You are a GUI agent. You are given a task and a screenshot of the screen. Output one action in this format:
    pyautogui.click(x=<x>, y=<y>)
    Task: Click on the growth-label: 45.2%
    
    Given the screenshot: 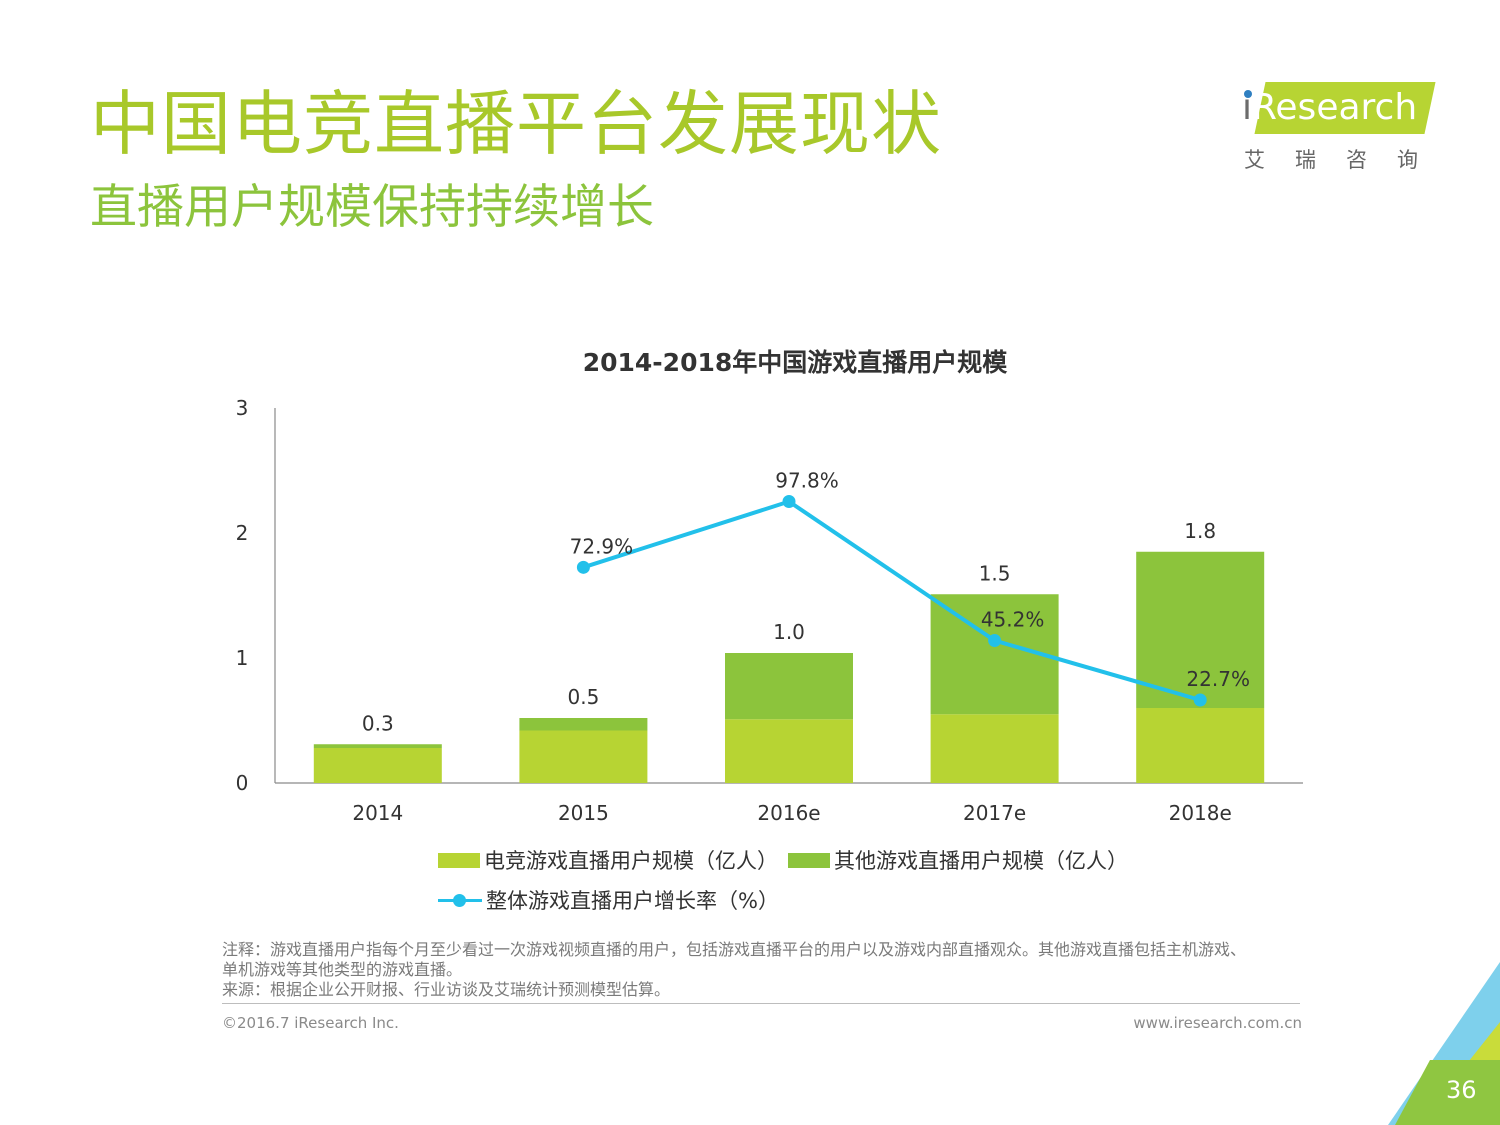 What is the action you would take?
    pyautogui.click(x=1013, y=620)
    